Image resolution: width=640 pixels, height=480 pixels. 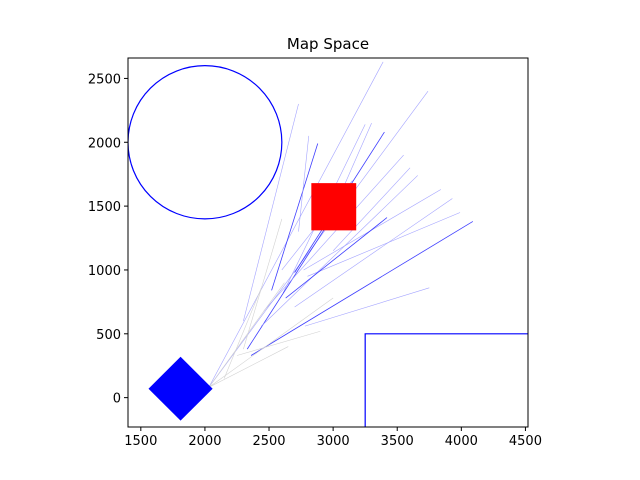 What do you see at coordinates (108, 335) in the screenshot?
I see `y-tick-label-500: 500` at bounding box center [108, 335].